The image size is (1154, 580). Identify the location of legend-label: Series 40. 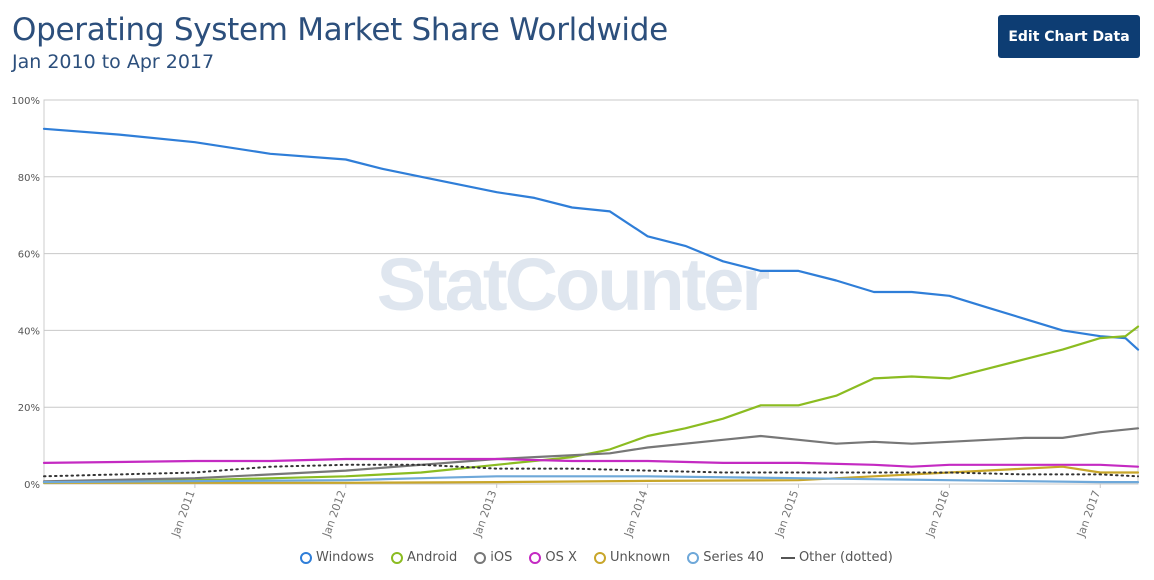
(733, 557).